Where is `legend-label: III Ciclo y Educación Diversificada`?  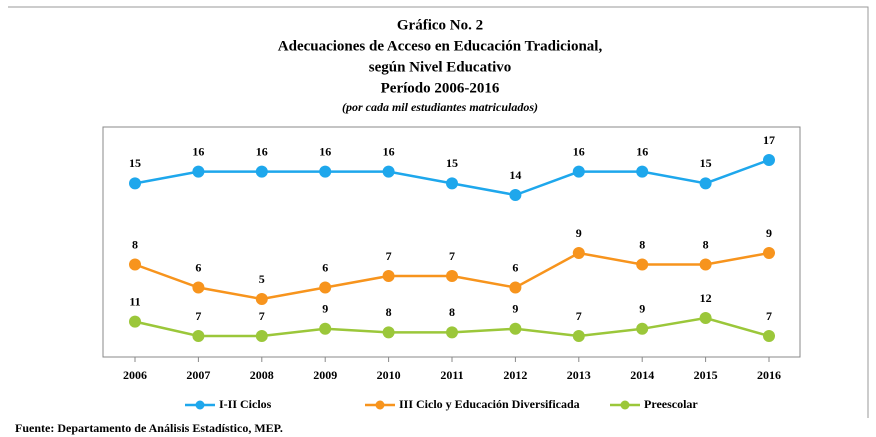
legend-label: III Ciclo y Educación Diversificada is located at coordinates (489, 404).